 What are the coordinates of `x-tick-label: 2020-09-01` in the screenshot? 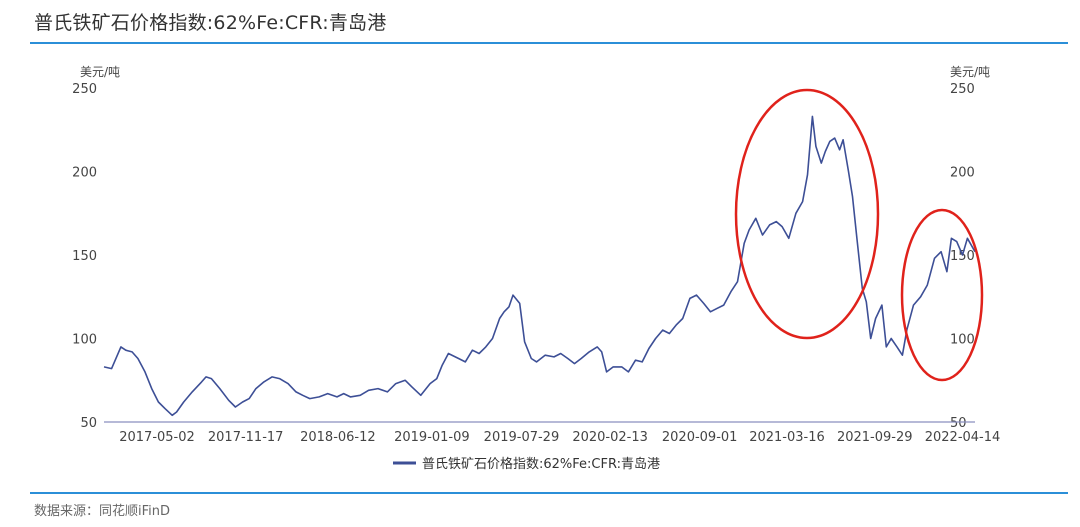 It's located at (700, 437).